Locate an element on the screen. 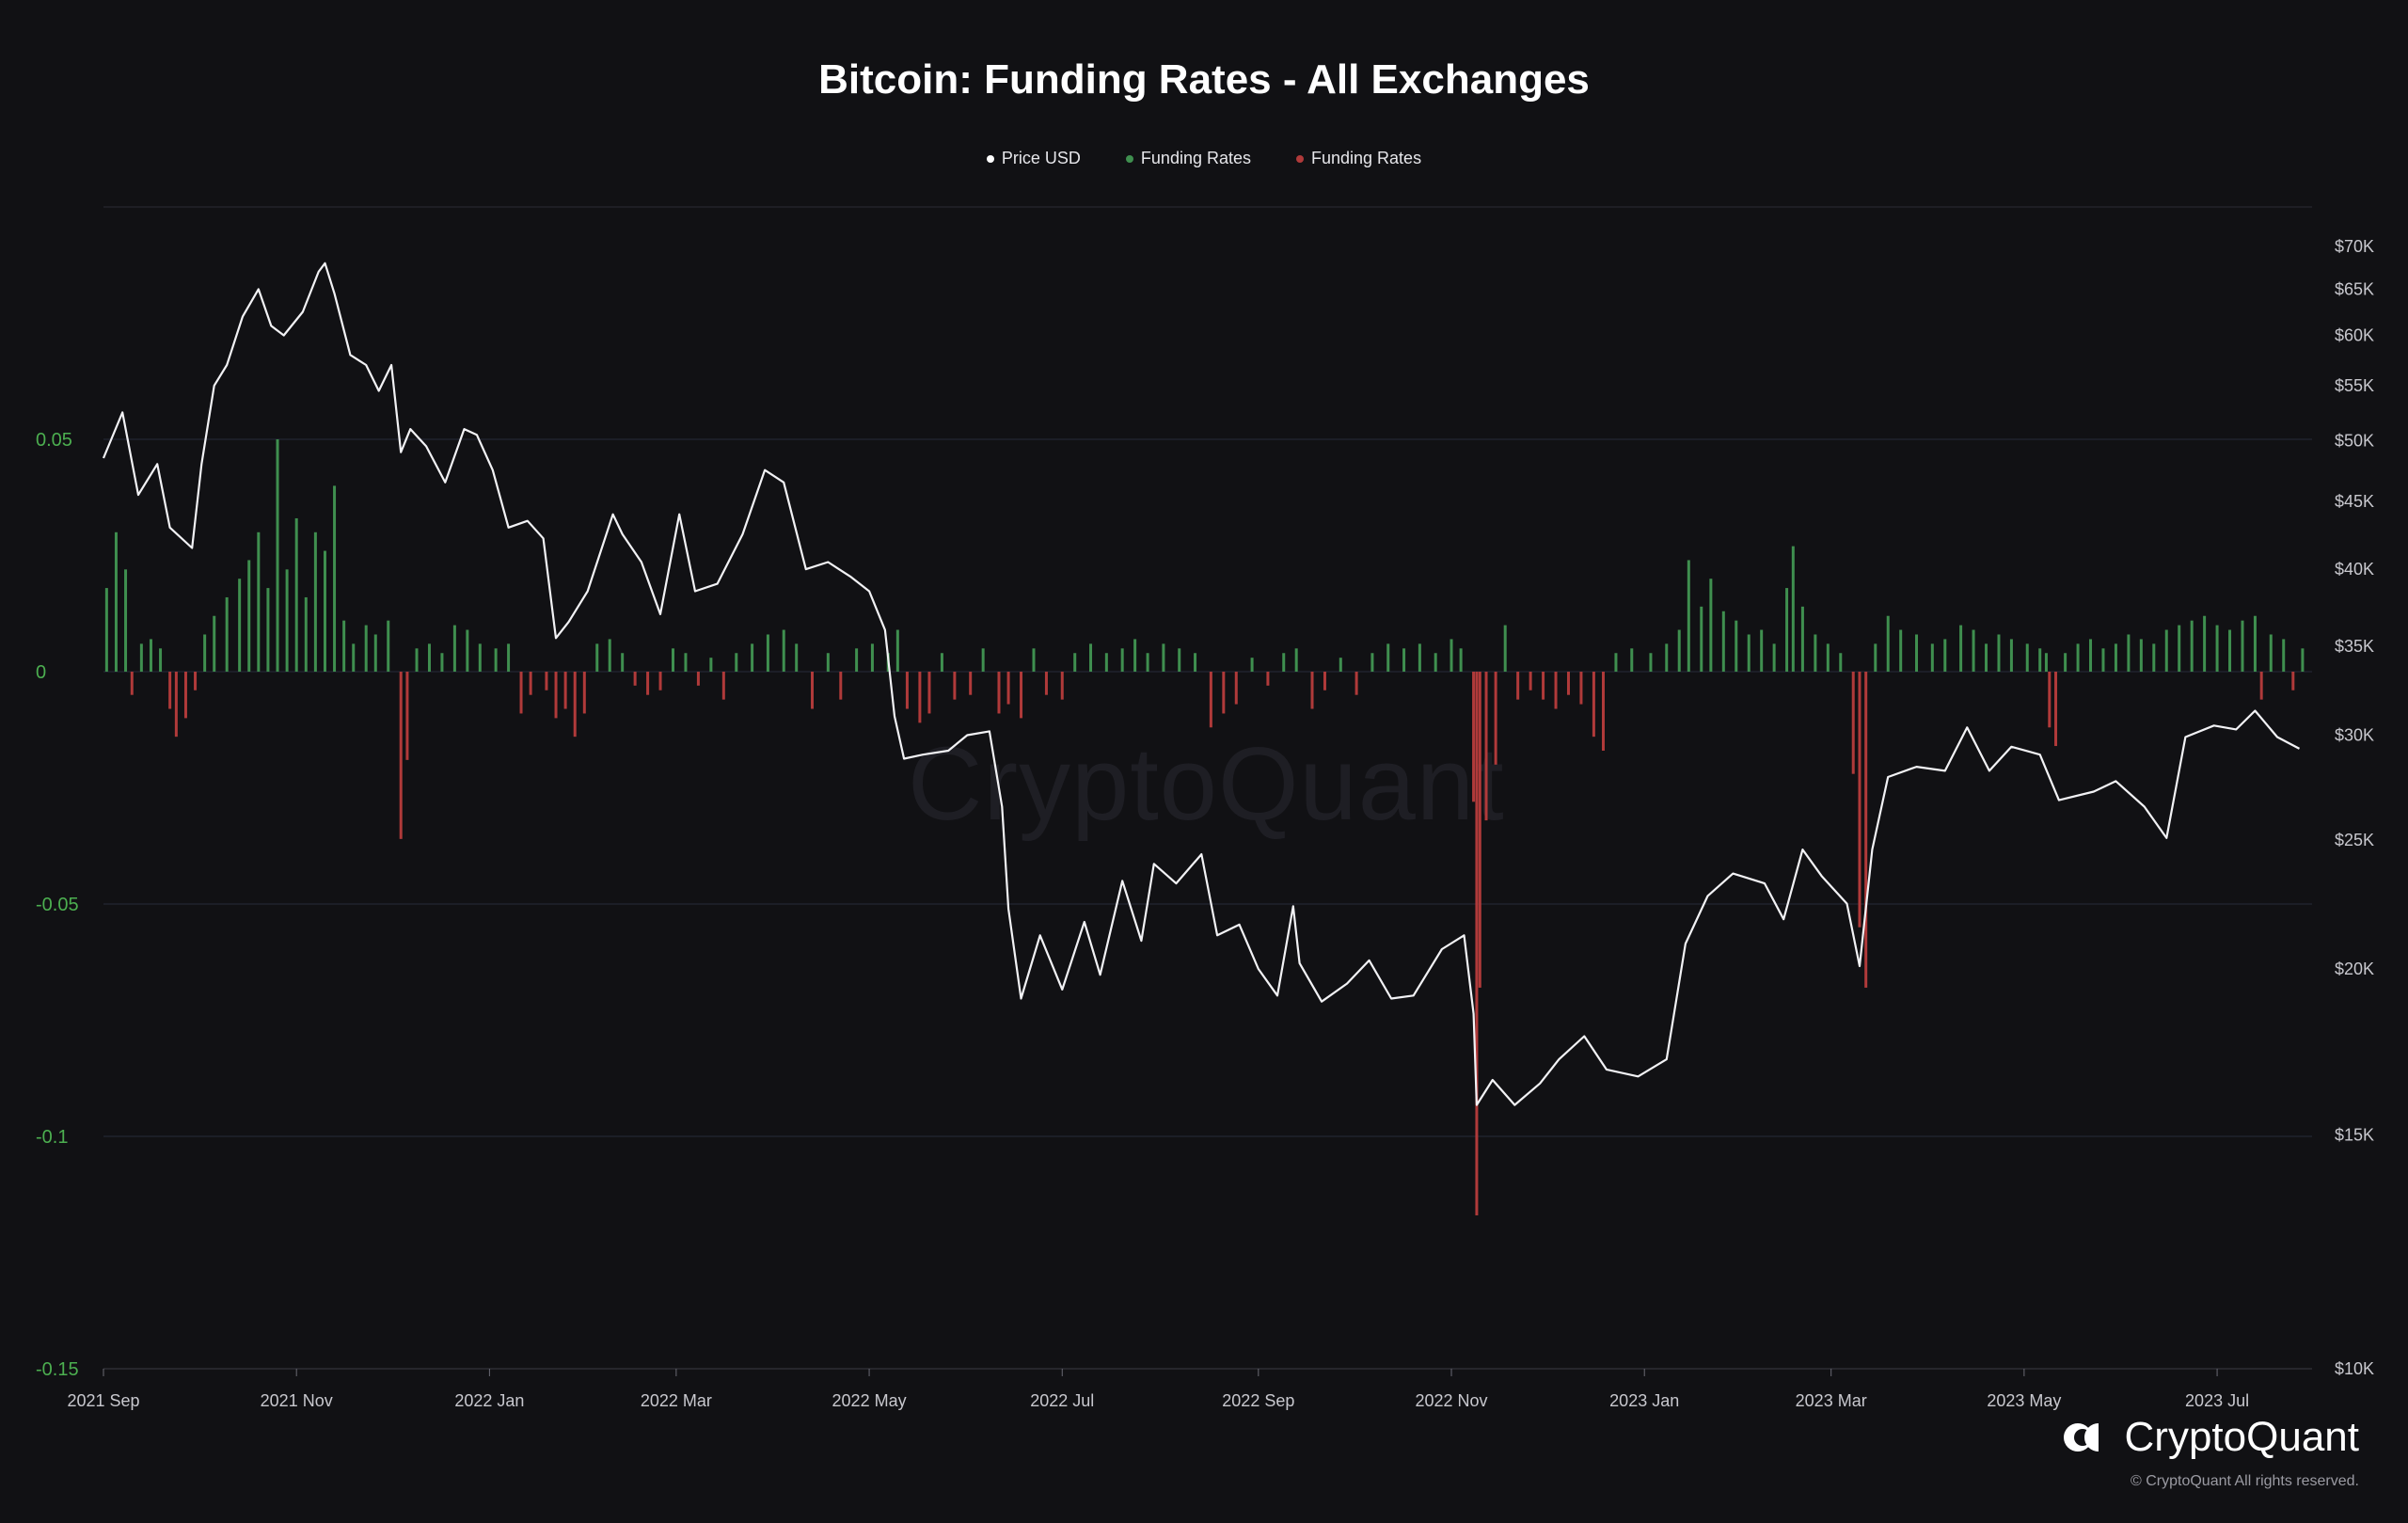 This screenshot has width=2408, height=1523. x-axis-tick-label: 2022 May is located at coordinates (870, 1400).